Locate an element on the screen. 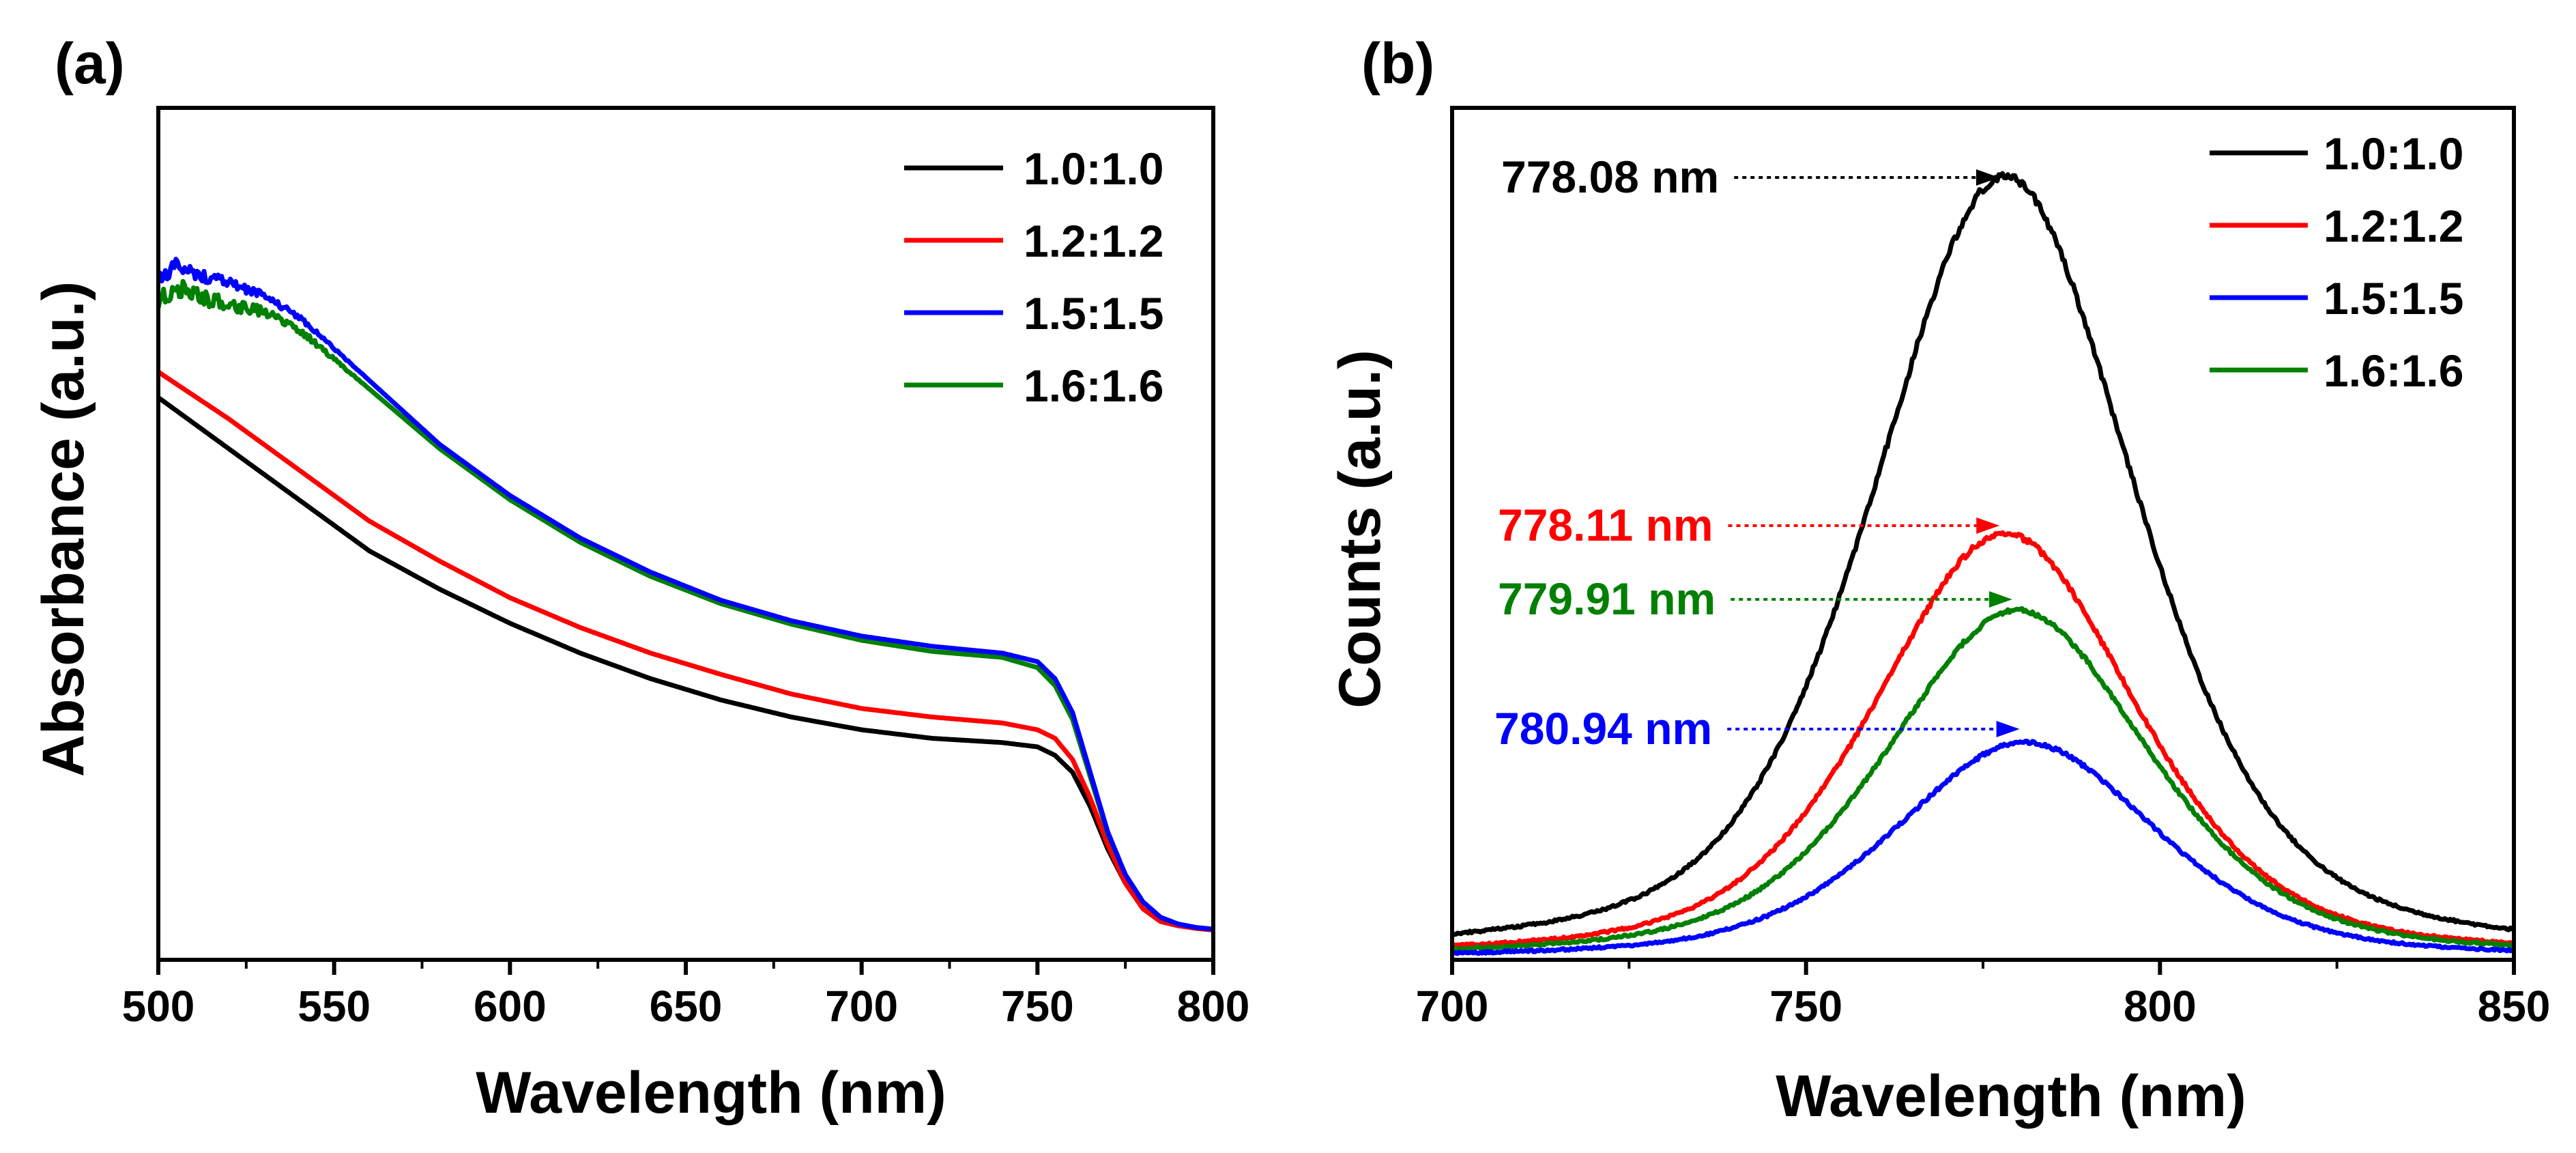 Image resolution: width=2576 pixels, height=1153 pixels. panel-a-x-axis-title: Wavelength (nm) is located at coordinates (711, 1093).